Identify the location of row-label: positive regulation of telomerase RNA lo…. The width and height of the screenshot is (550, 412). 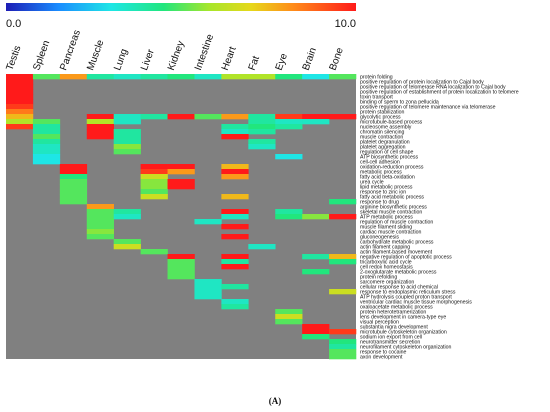
(433, 87).